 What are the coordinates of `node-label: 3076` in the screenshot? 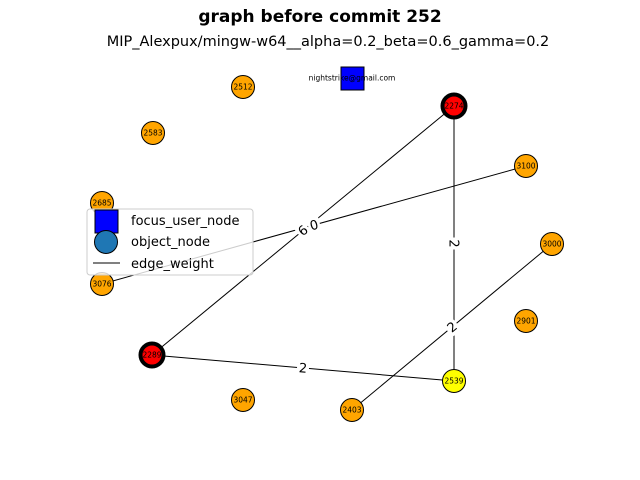 It's located at (101, 284).